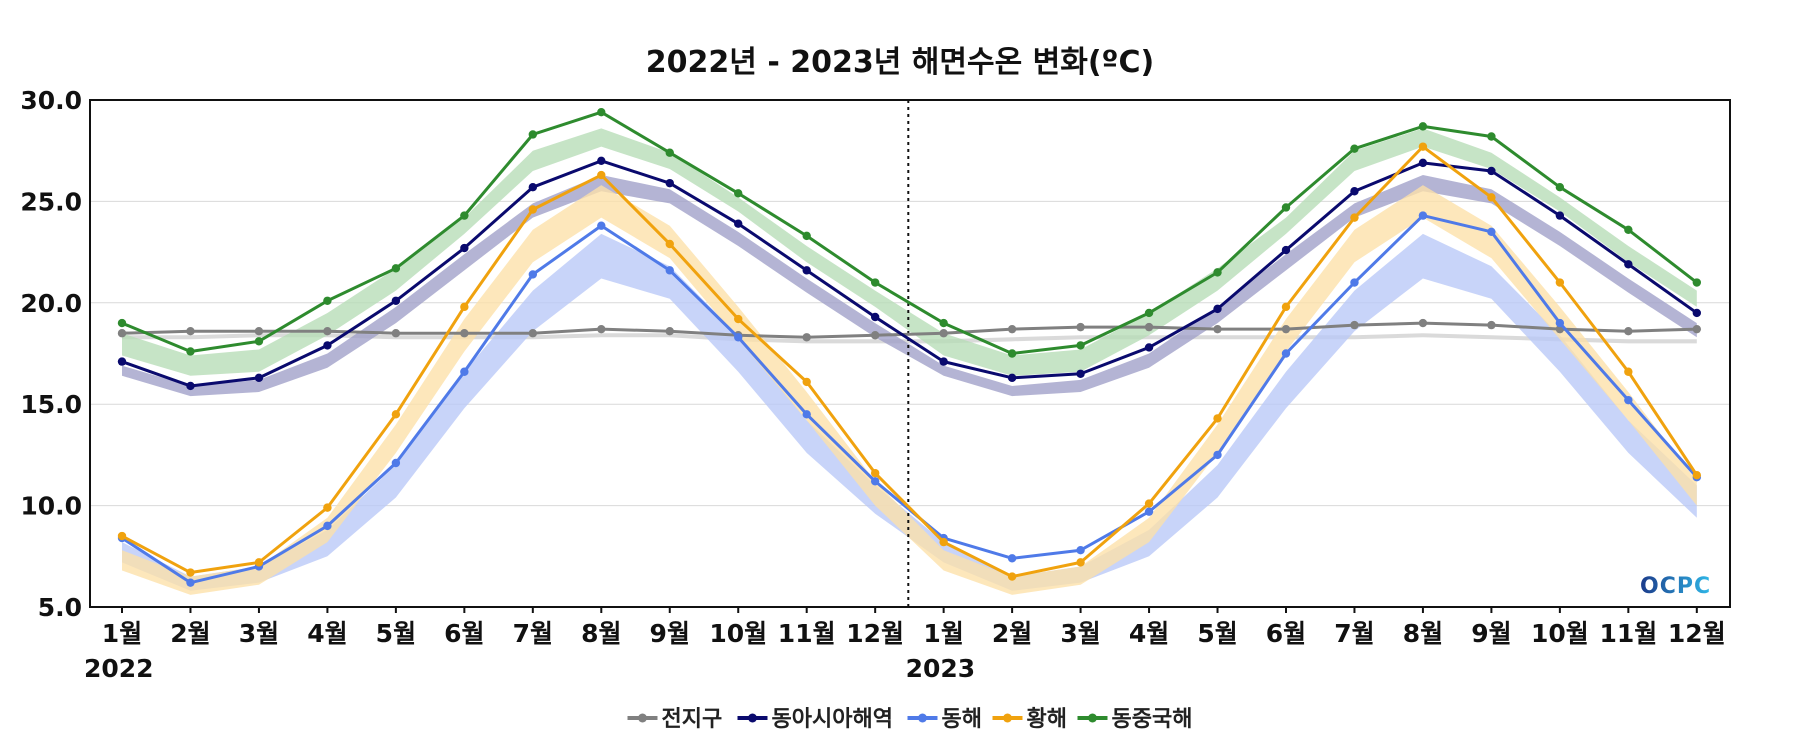 This screenshot has width=1800, height=750. I want to click on y-tick-label: 5.0, so click(60, 607).